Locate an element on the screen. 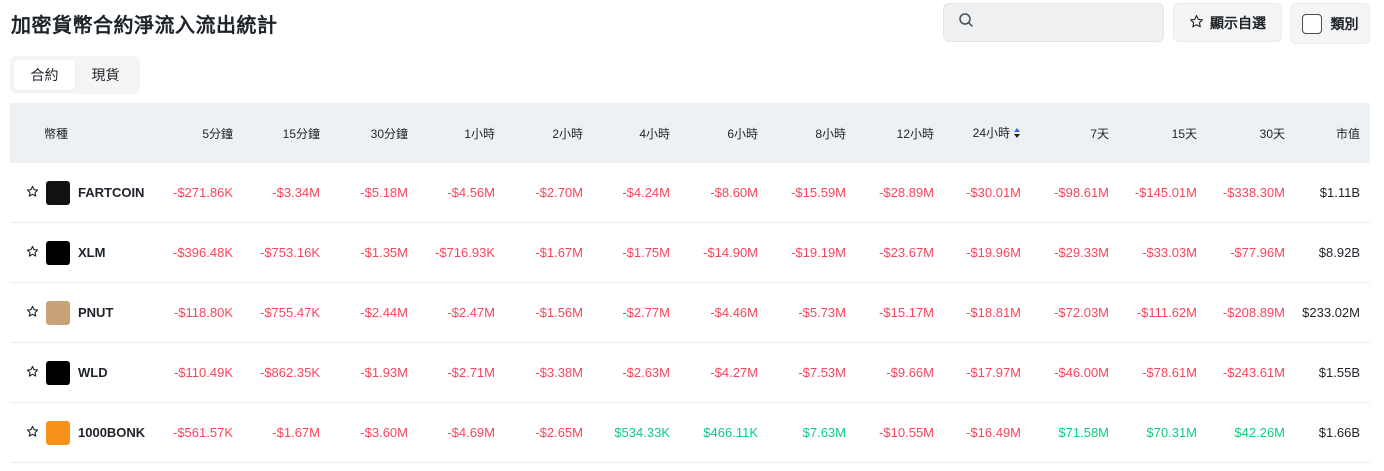  search-icon is located at coordinates (966, 22).